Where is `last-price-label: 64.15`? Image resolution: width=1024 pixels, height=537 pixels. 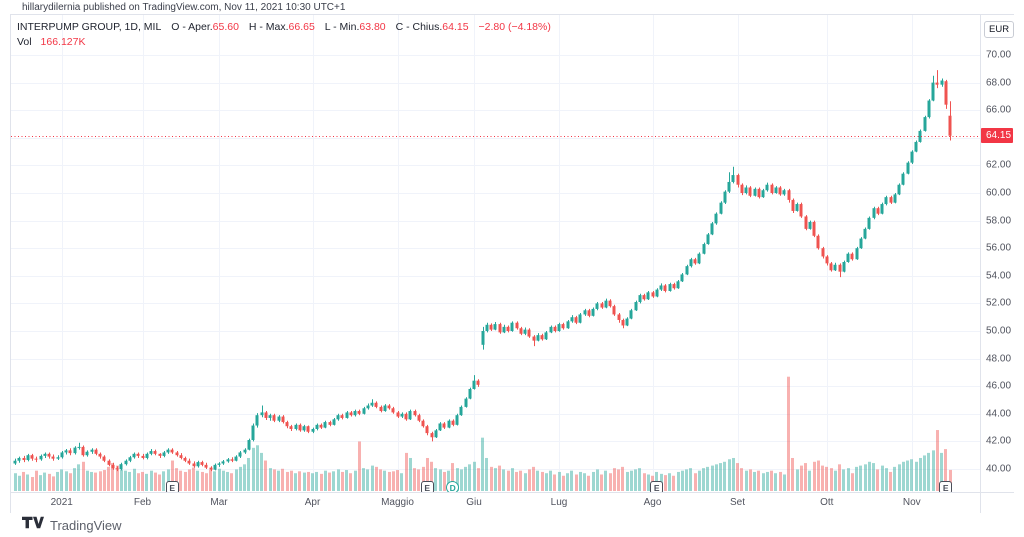 last-price-label: 64.15 is located at coordinates (997, 136).